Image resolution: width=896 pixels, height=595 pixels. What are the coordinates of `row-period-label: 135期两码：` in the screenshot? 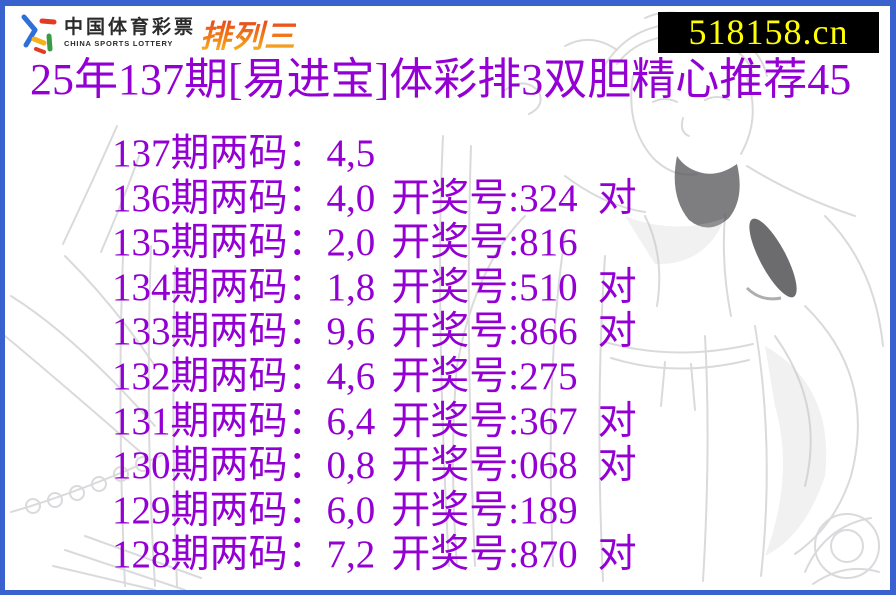 It's located at (219, 243).